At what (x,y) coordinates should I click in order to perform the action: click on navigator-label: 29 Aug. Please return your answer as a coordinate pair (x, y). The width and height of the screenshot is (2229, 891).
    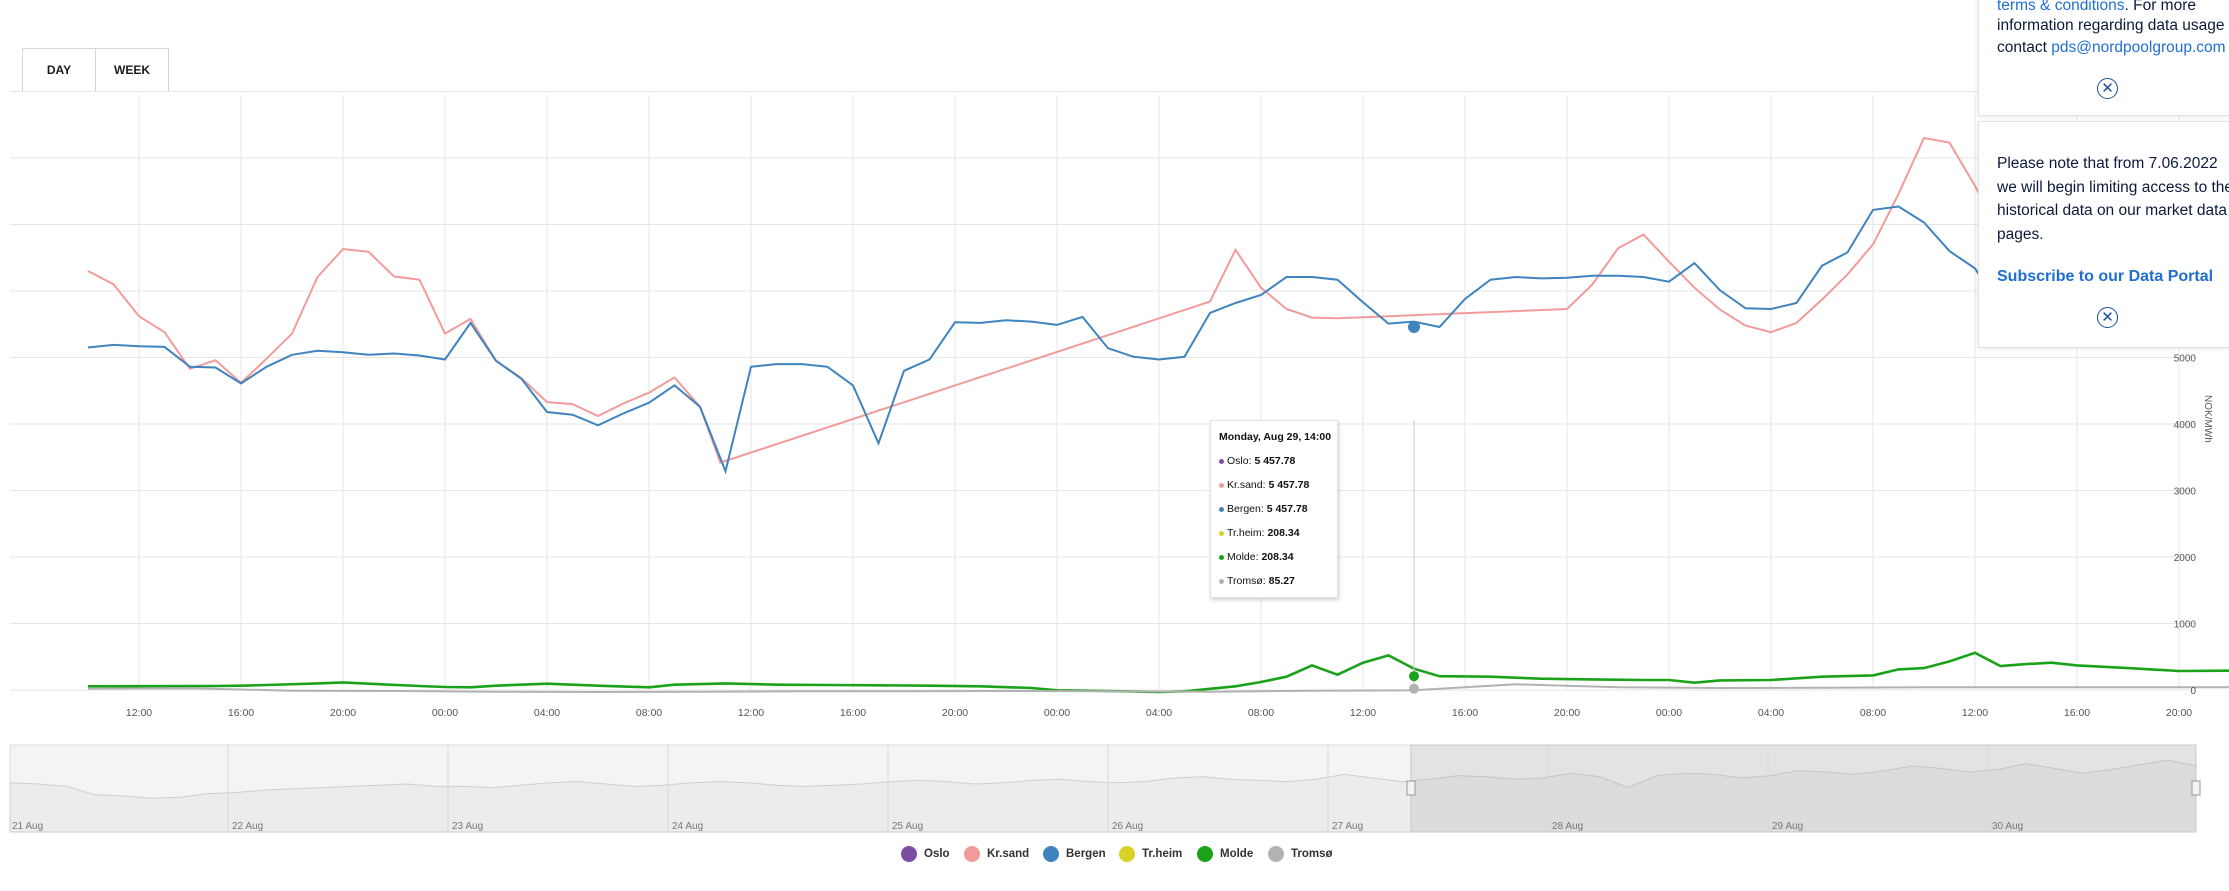
    Looking at the image, I should click on (1787, 826).